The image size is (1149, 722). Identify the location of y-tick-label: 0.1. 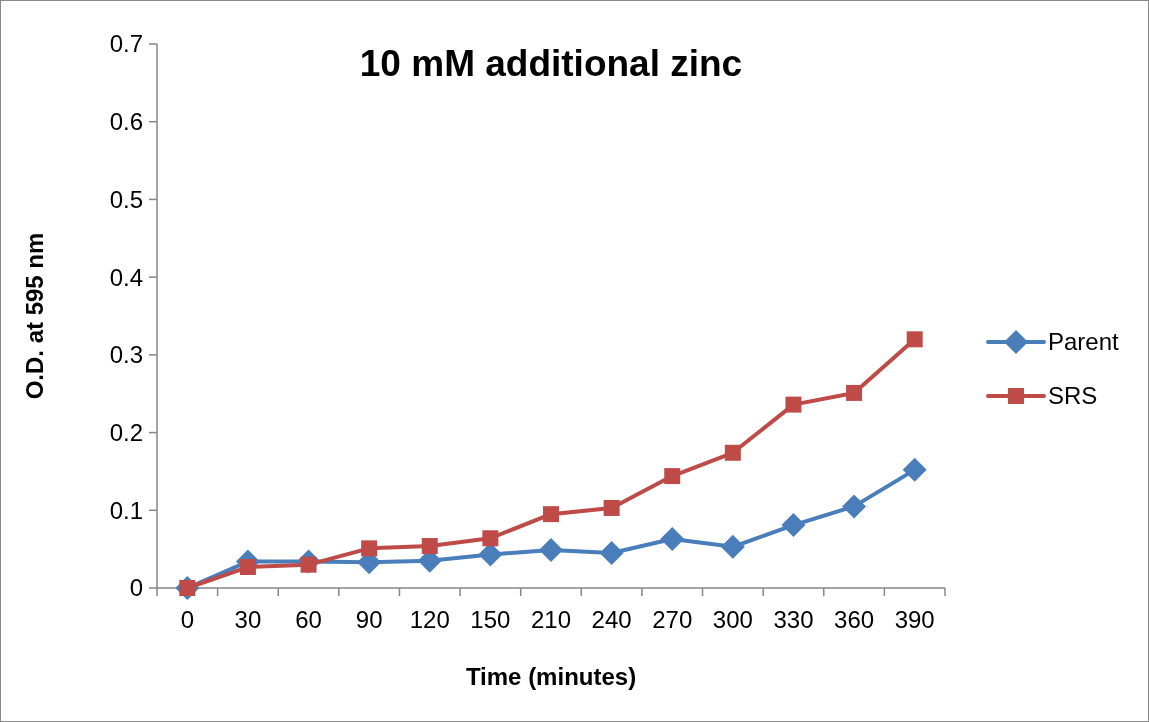
(126, 510).